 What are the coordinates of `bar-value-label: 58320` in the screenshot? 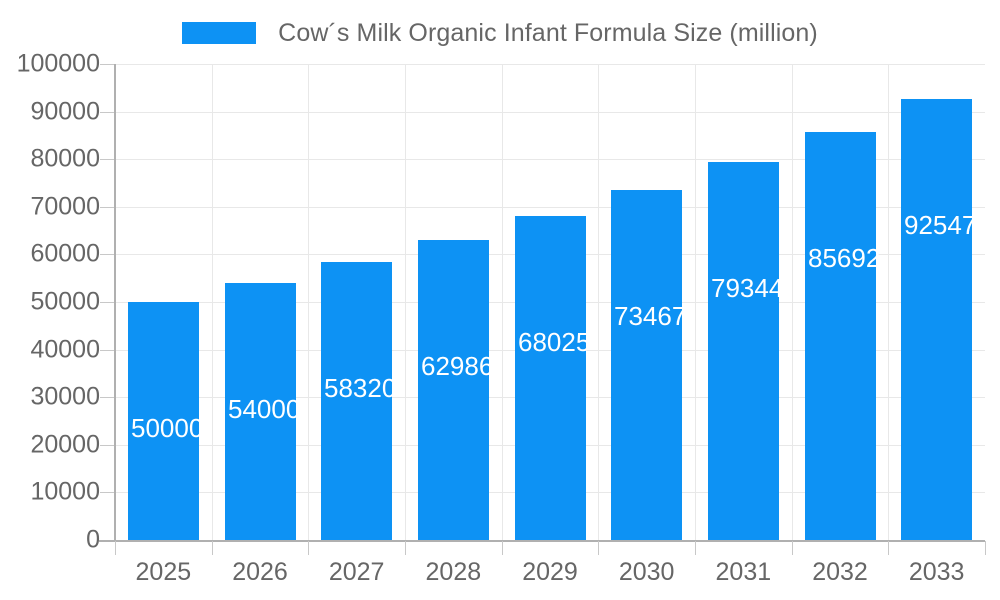 It's located at (360, 388).